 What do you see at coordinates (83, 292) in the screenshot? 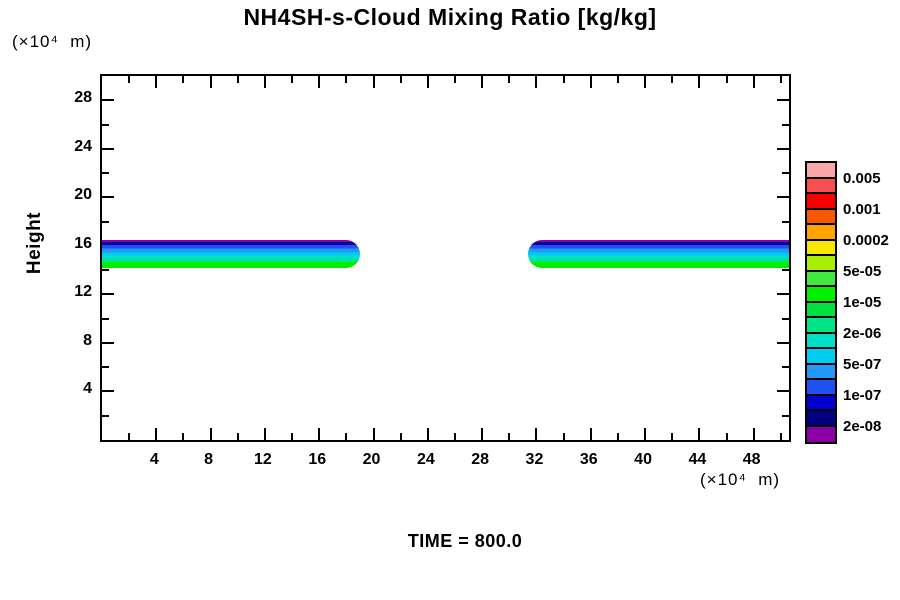
I see `y-tick-label: 12` at bounding box center [83, 292].